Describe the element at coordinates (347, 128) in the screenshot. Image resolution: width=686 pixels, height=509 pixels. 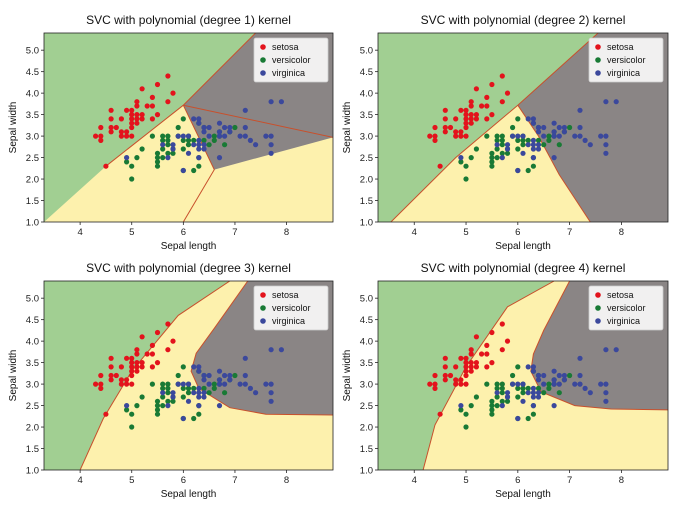
I see `y-axis-label: Sepal width` at that location.